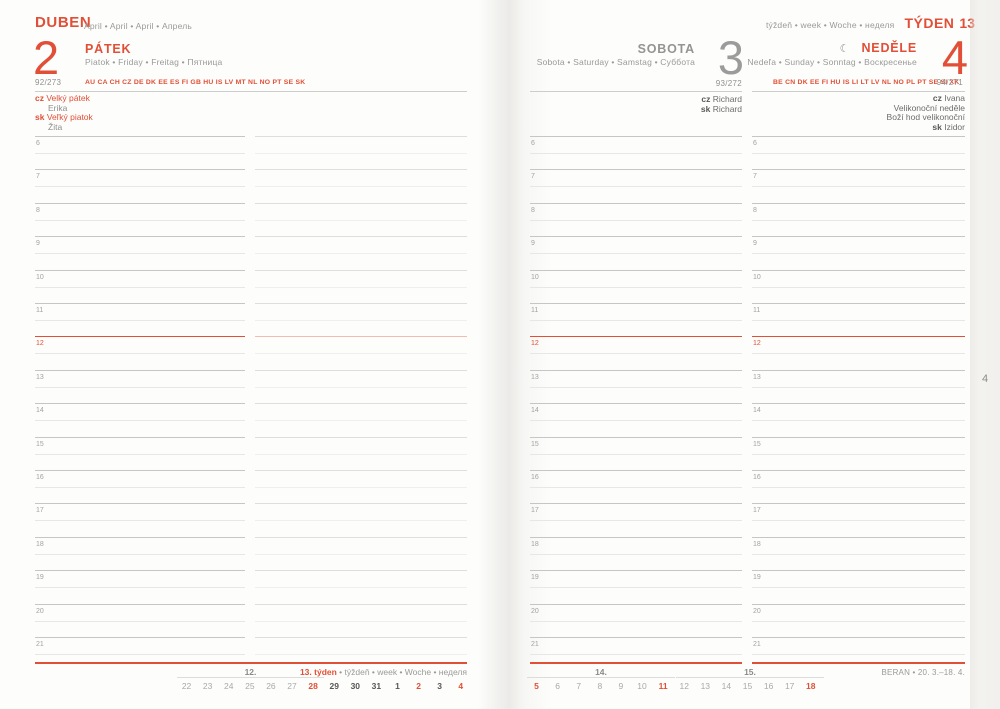 This screenshot has height=709, width=1000. What do you see at coordinates (418, 686) in the screenshot?
I see `mini-calendar-day: 2` at bounding box center [418, 686].